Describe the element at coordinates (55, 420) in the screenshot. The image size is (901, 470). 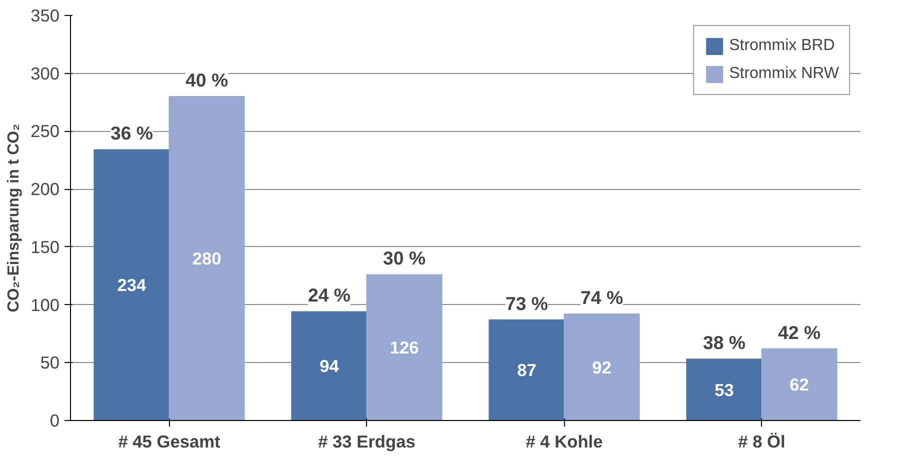
I see `y-tick-label: 0` at that location.